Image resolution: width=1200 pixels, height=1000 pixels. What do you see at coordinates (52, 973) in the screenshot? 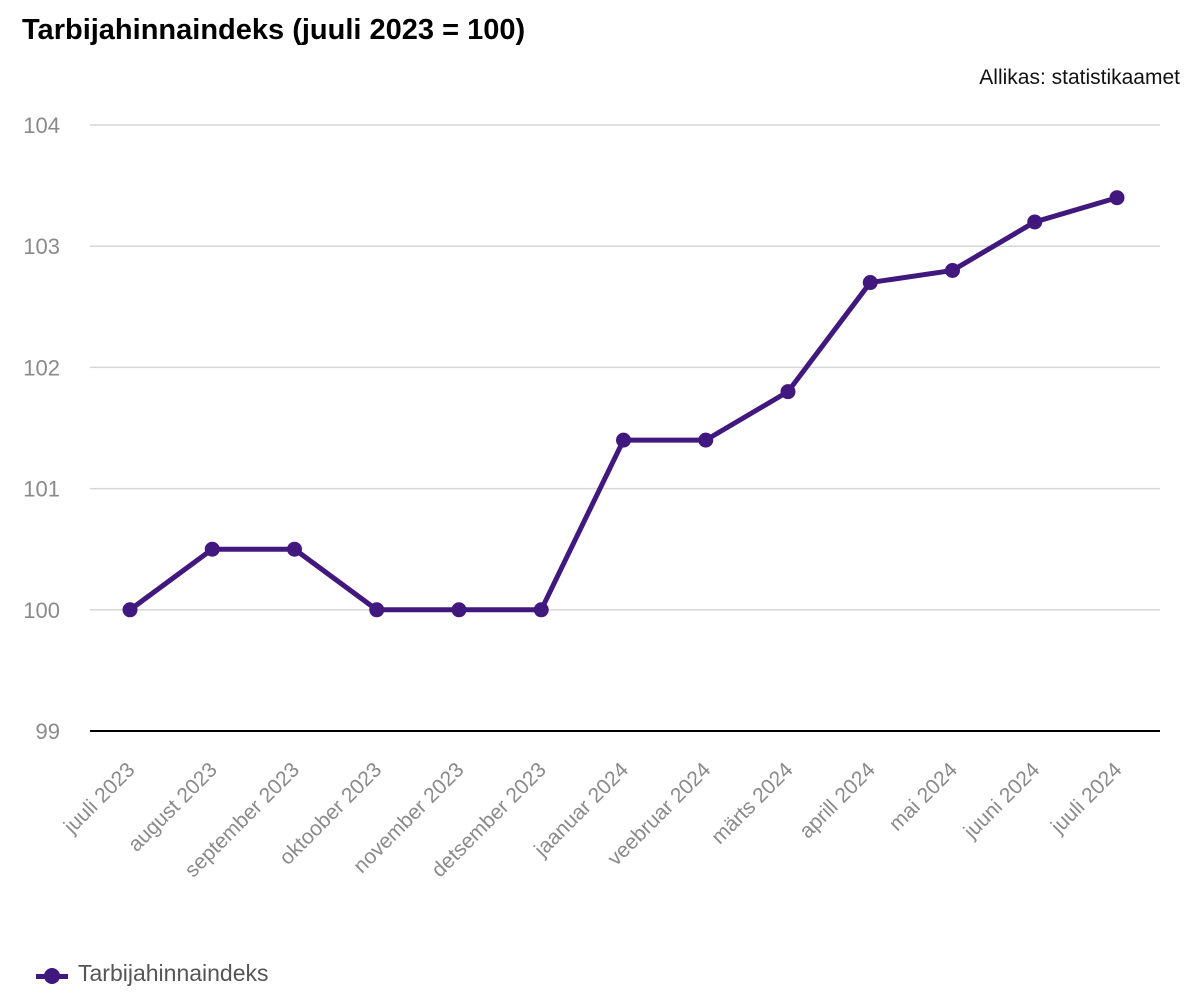
I see `legend-marker-icon` at bounding box center [52, 973].